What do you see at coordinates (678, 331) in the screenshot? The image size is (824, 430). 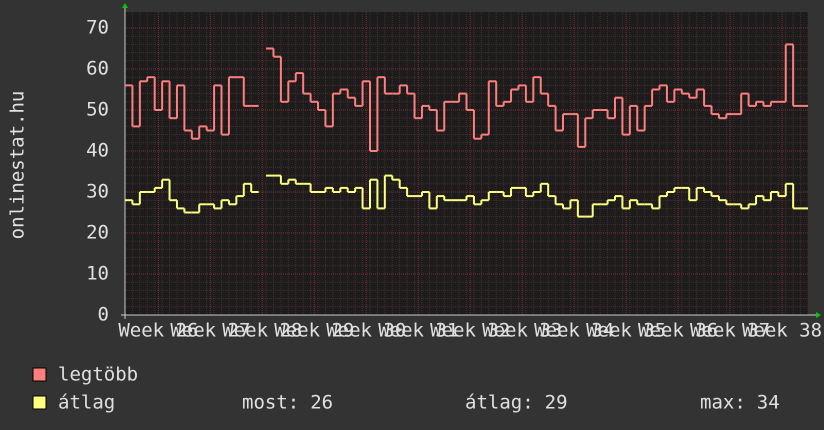 I see `x-tick-label: Week 36` at bounding box center [678, 331].